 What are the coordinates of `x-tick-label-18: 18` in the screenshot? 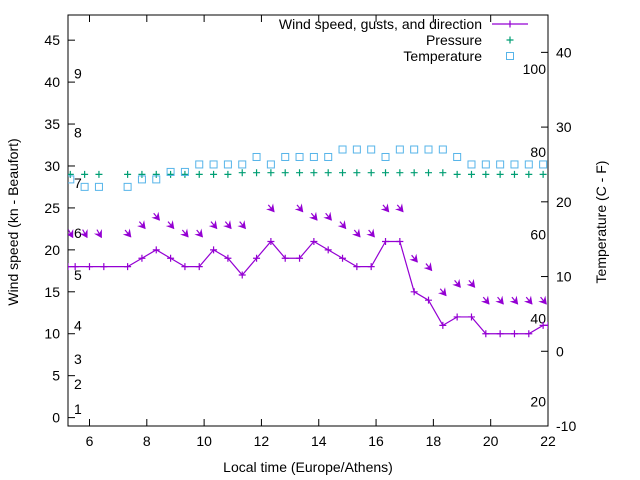 It's located at (434, 441).